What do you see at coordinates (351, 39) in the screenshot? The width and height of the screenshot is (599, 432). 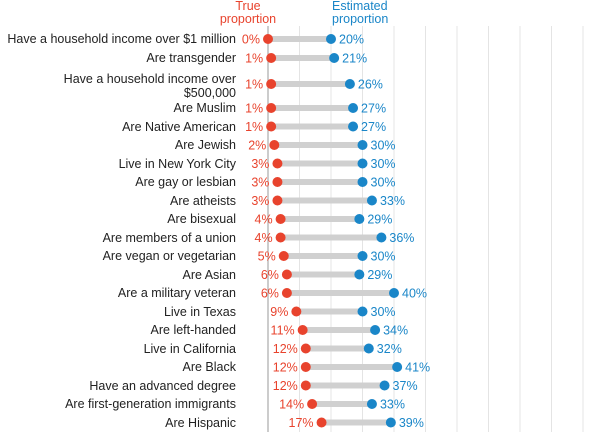 I see `estimated-label: 20%` at bounding box center [351, 39].